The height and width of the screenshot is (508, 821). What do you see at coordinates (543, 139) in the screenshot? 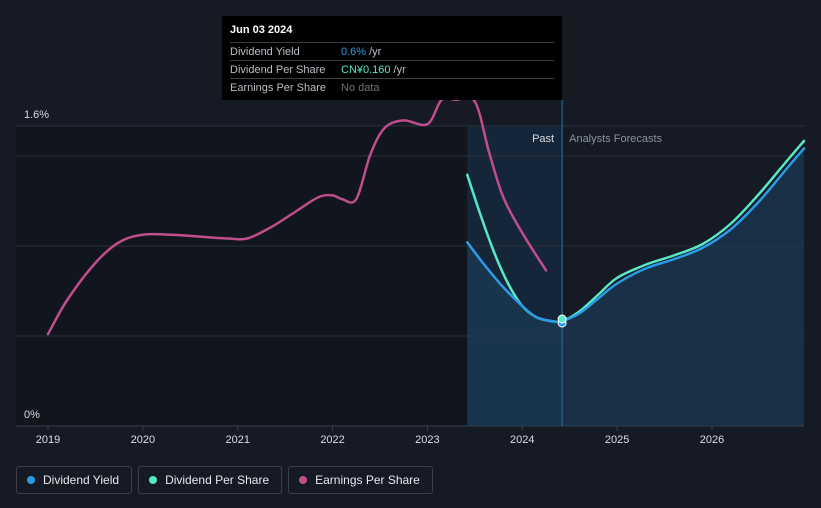
I see `past-label: Past` at bounding box center [543, 139].